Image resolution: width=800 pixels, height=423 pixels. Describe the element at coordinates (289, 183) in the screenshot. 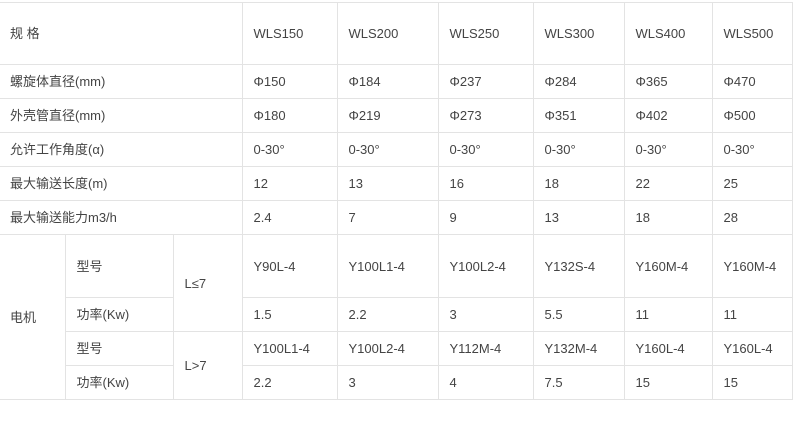

I see `cell: 12` at that location.